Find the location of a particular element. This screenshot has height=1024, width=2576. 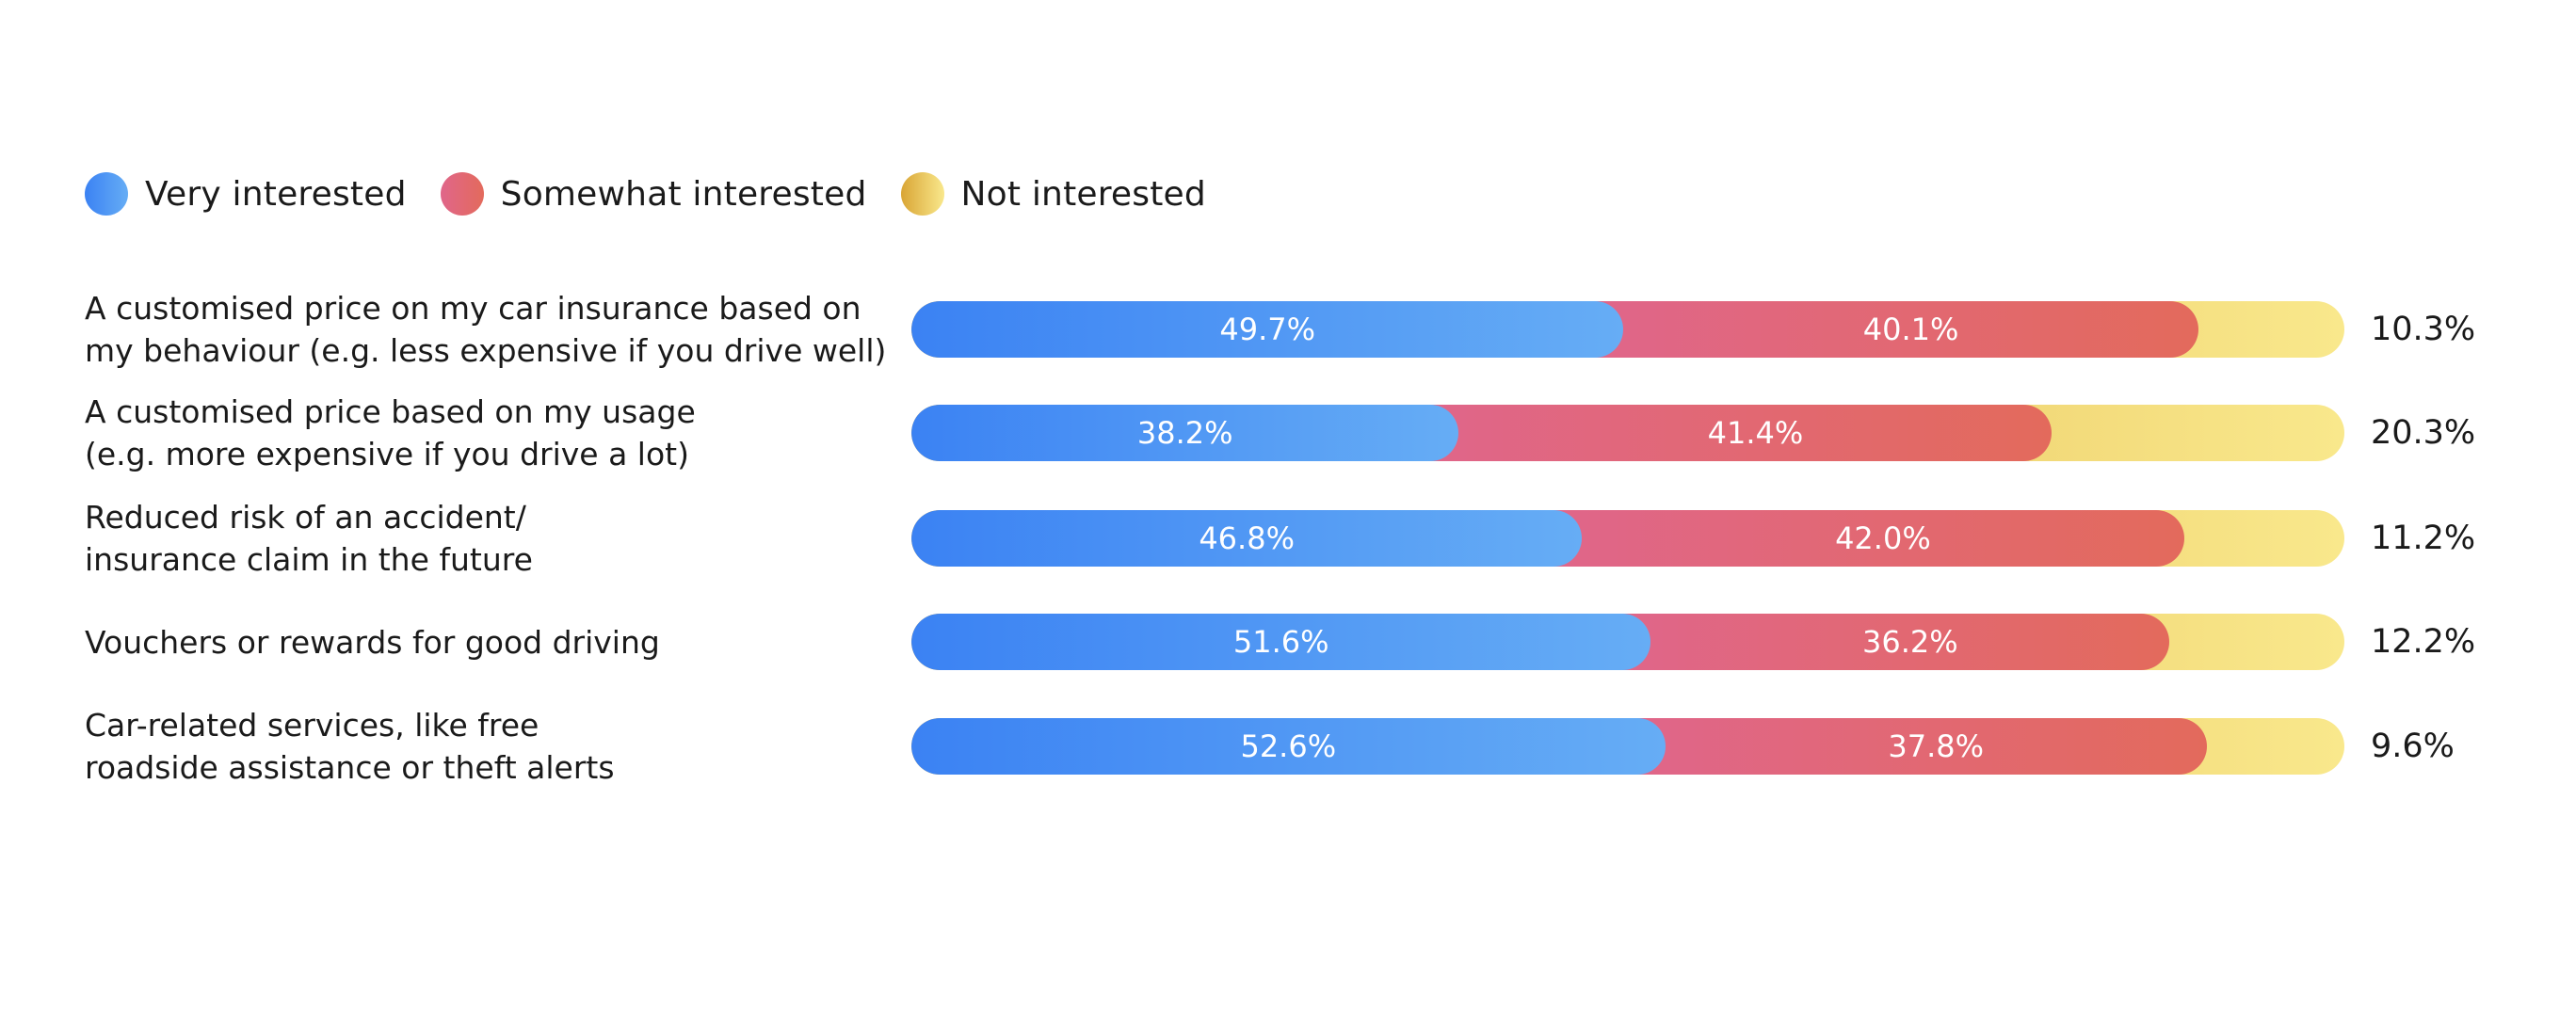

stacked-bar: 36.2% 51.6% is located at coordinates (1627, 642).